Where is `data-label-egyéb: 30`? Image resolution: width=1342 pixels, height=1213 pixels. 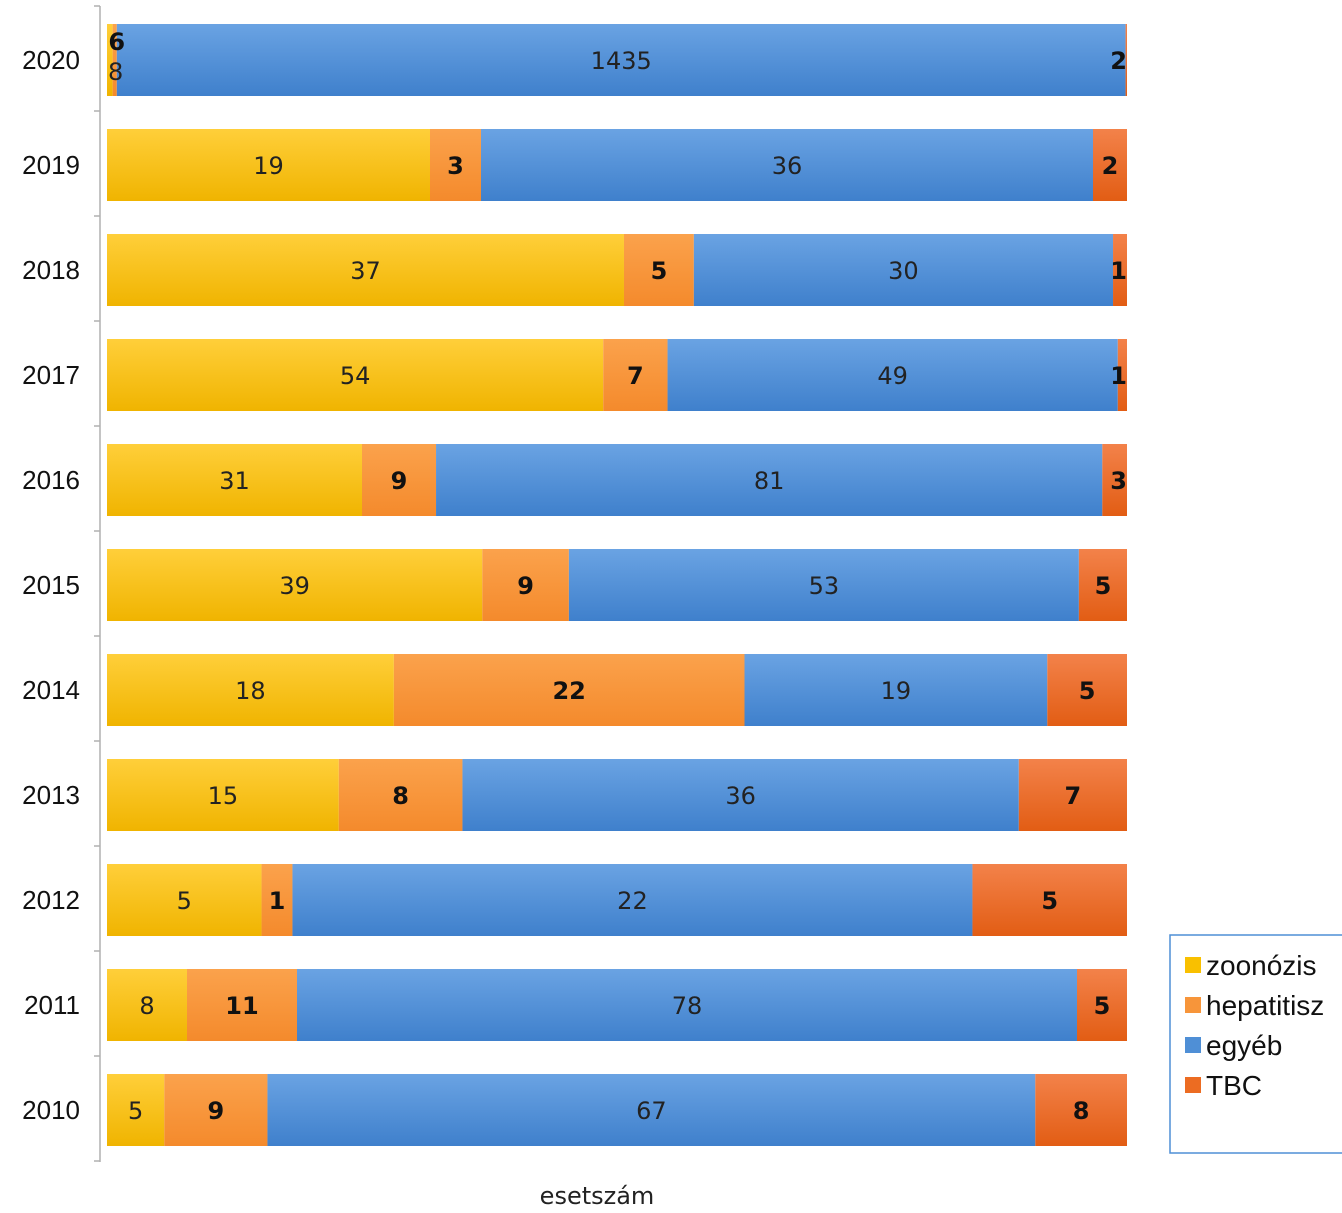
data-label-egyéb: 30 is located at coordinates (903, 271).